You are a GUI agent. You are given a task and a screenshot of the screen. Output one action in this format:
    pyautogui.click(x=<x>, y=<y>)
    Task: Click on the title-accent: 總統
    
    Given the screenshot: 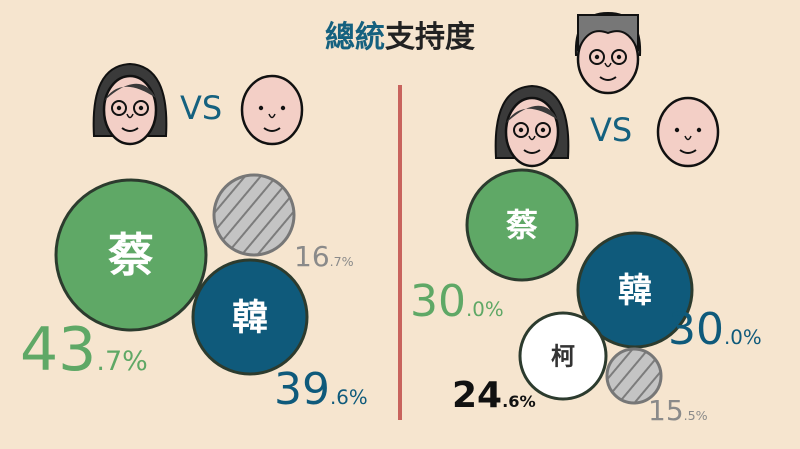 What is the action you would take?
    pyautogui.click(x=355, y=37)
    